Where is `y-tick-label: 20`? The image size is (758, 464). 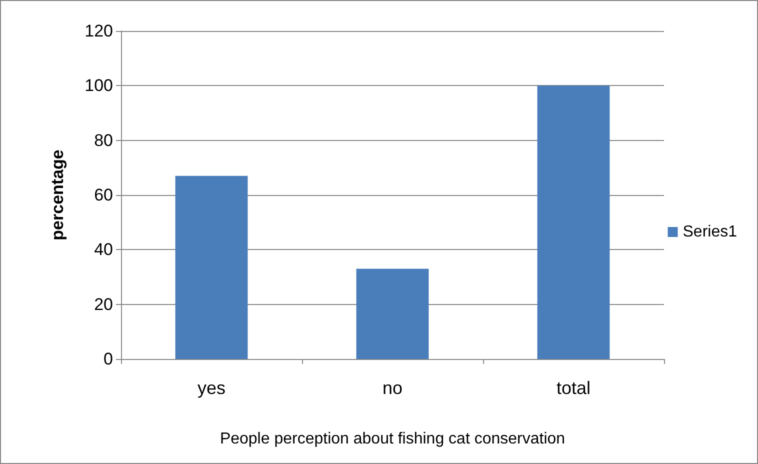 y-tick-label: 20 is located at coordinates (103, 304).